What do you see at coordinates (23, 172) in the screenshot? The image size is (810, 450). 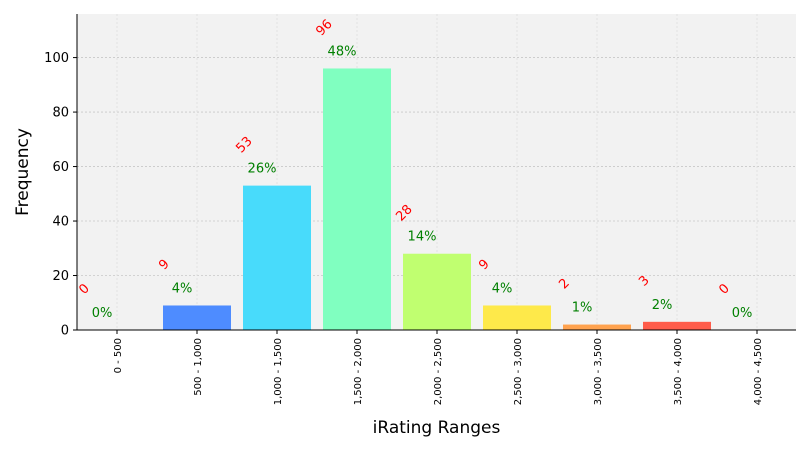 I see `y-axis-title: Frequency` at bounding box center [23, 172].